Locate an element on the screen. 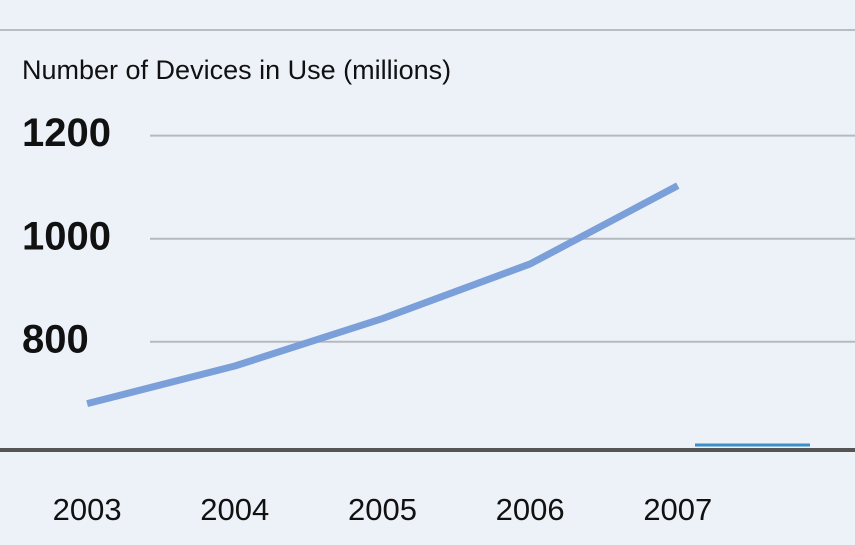  x-tick-label: 2005 is located at coordinates (382, 509).